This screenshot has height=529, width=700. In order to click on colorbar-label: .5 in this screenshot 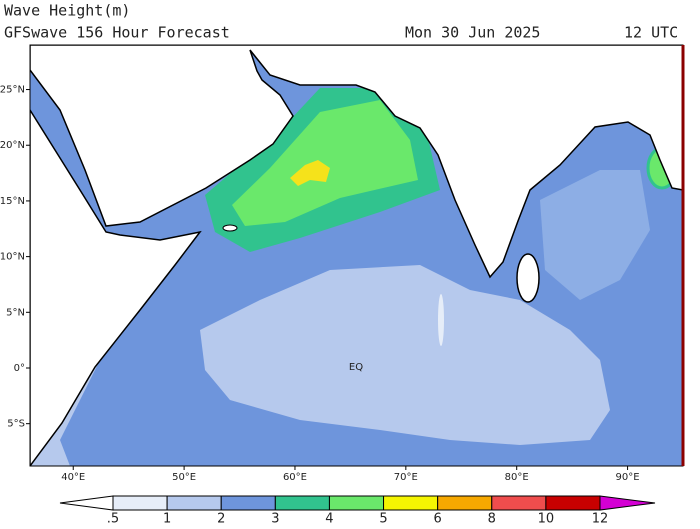, I will do `click(113, 519)`.